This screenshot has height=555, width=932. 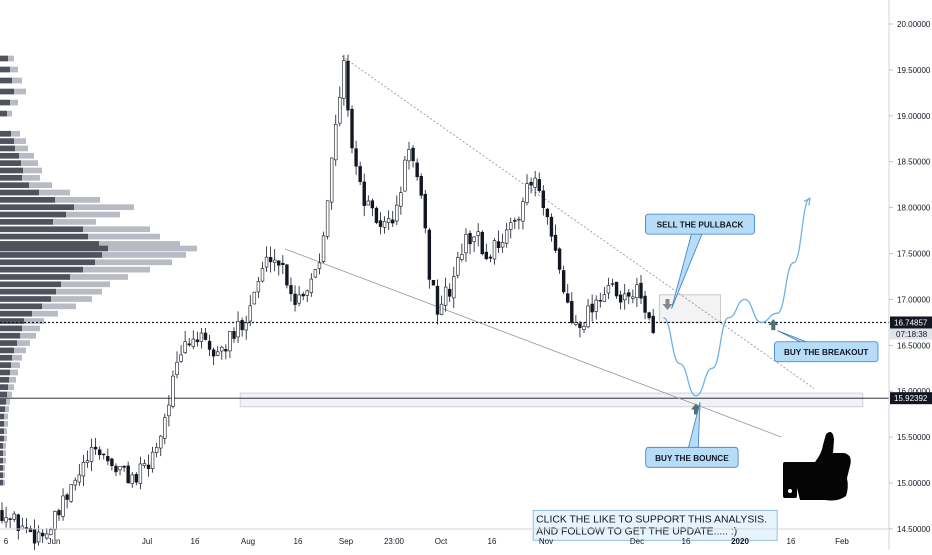 What do you see at coordinates (667, 304) in the screenshot?
I see `sell-pullback-arrow` at bounding box center [667, 304].